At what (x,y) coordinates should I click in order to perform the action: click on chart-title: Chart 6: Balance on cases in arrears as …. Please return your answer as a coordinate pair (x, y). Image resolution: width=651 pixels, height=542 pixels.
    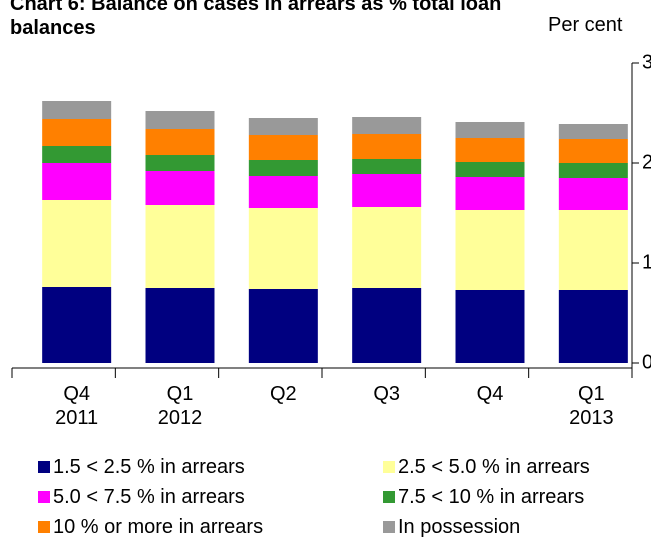
    Looking at the image, I should click on (256, 19).